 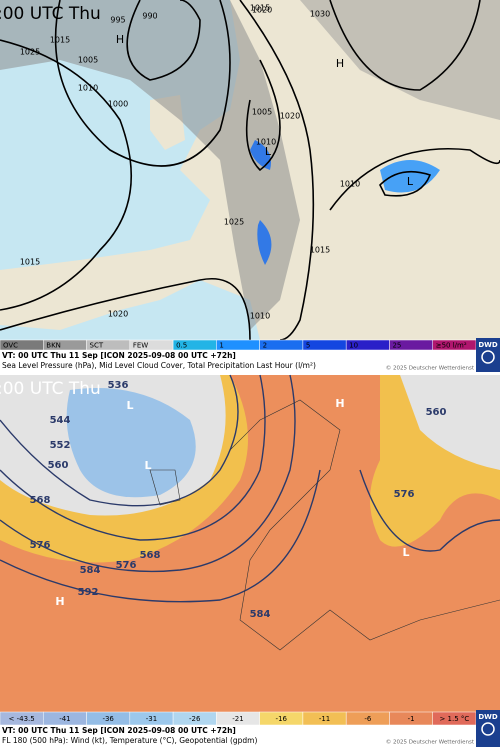 What do you see at coordinates (140, 346) in the screenshot?
I see `legend-label: FEW` at bounding box center [140, 346].